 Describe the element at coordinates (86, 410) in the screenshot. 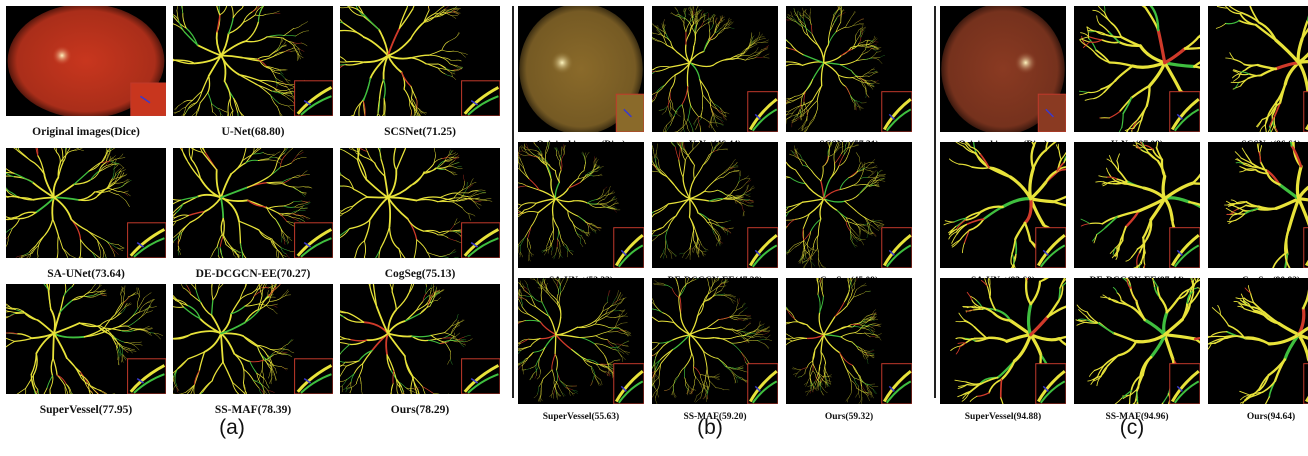

I see `image-caption: SuperVessel(77.95)` at that location.